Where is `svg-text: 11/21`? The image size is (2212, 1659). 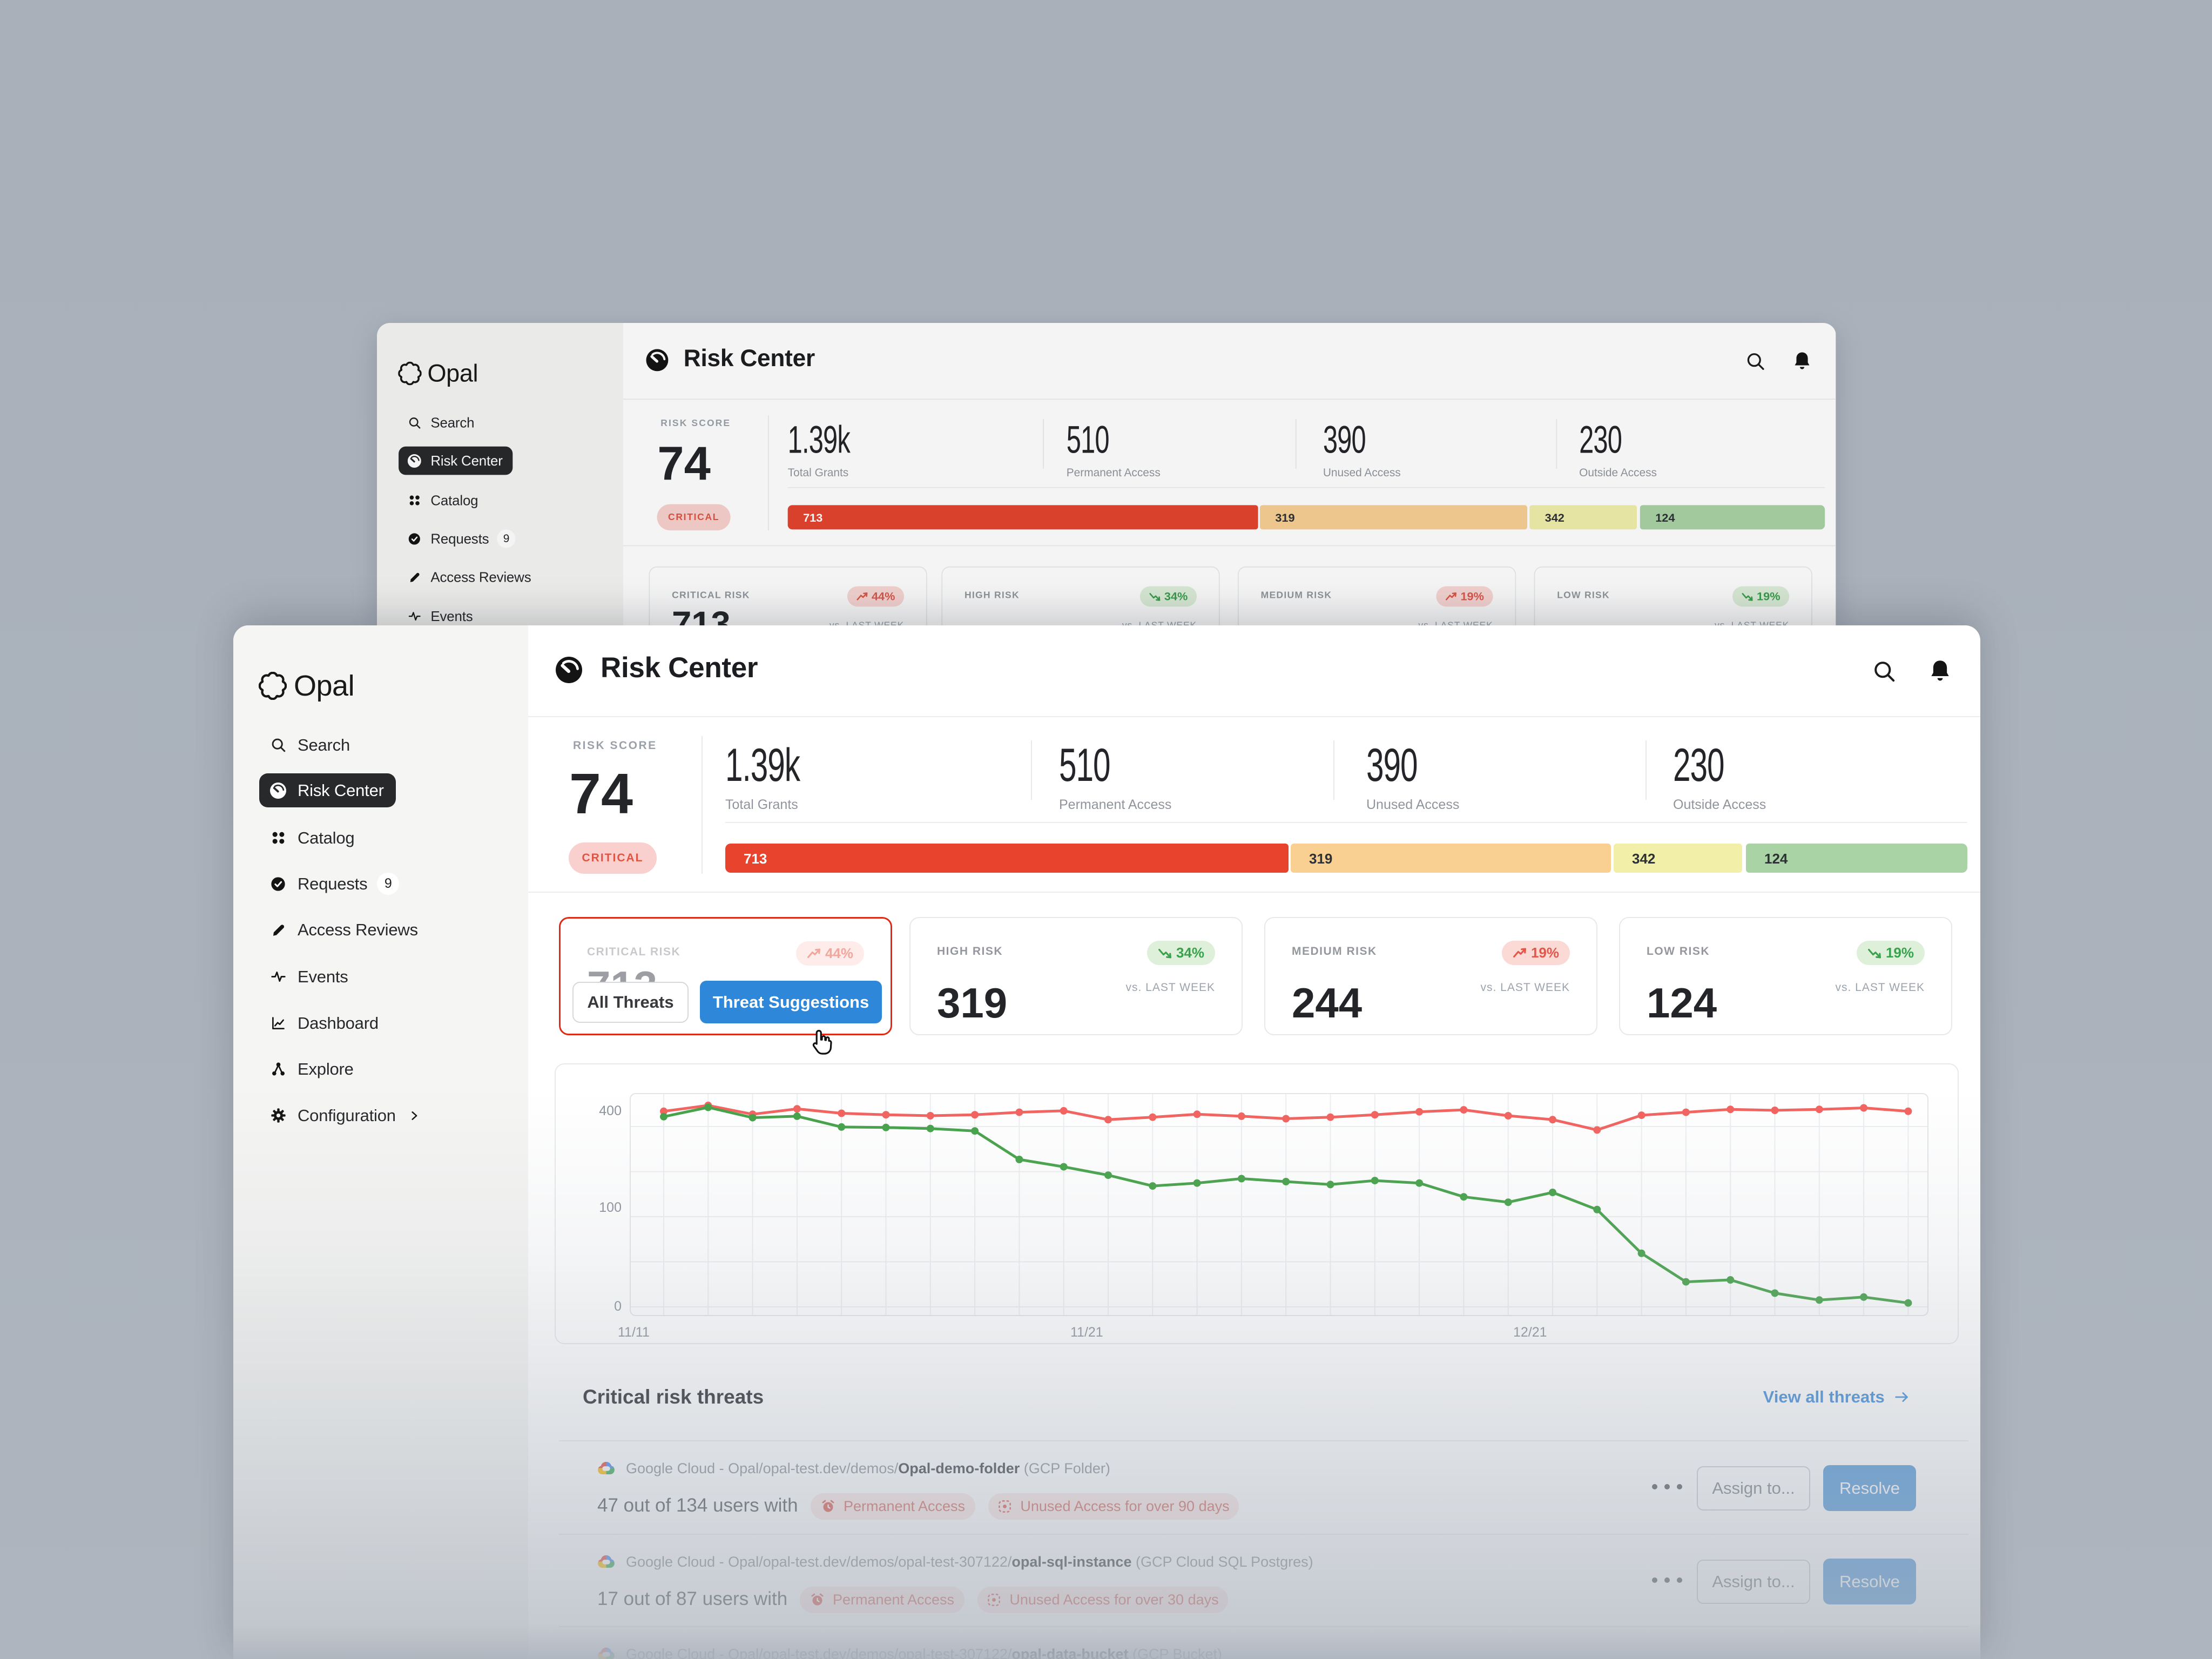 svg-text: 11/21 is located at coordinates (1086, 1332).